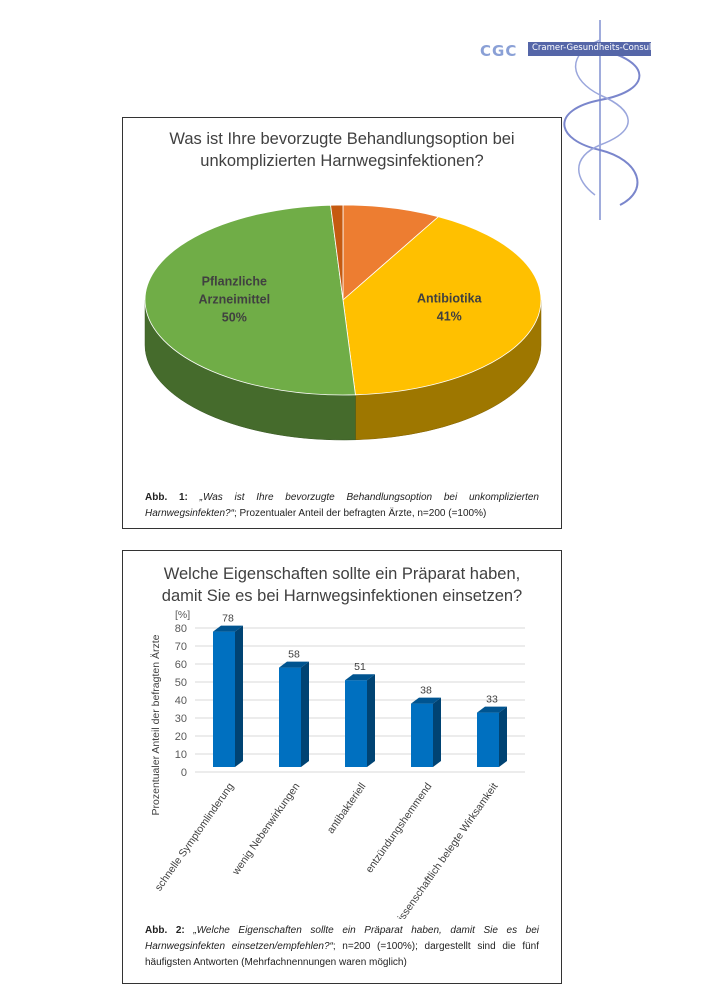 This screenshot has height=1004, width=710. Describe the element at coordinates (195, 837) in the screenshot. I see `x-category-label: schnelle Symptomlinderung` at that location.